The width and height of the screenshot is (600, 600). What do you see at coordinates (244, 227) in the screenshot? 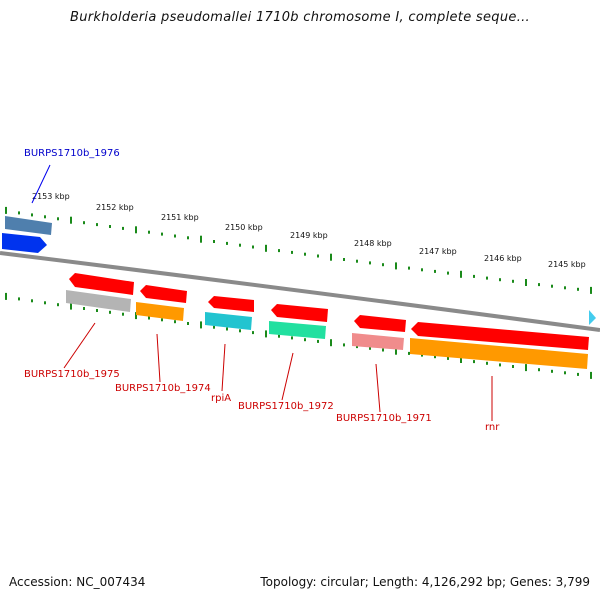
I see `scale-label: 2150 kbp` at bounding box center [244, 227].